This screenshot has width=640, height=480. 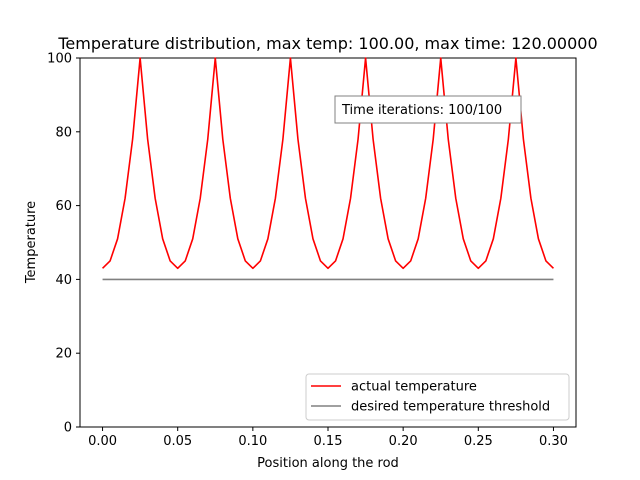 I want to click on legend-entry: desired temperature threshold, so click(x=450, y=407).